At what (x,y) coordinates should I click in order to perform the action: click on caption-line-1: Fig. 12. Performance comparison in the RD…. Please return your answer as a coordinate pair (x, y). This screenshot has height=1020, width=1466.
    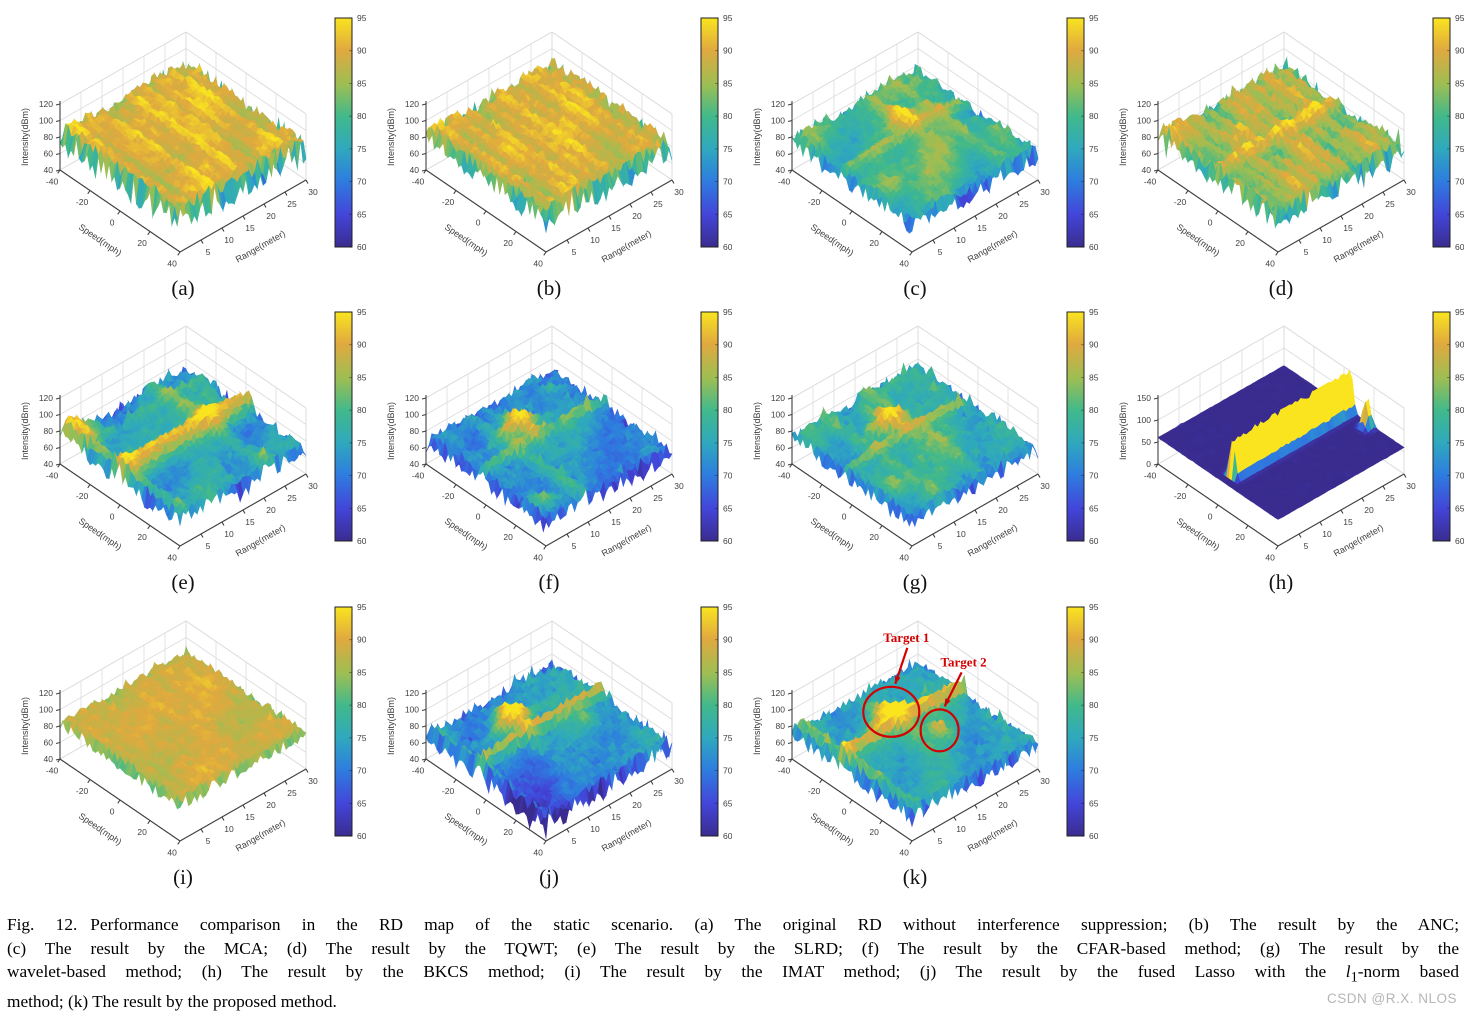
    Looking at the image, I should click on (733, 925).